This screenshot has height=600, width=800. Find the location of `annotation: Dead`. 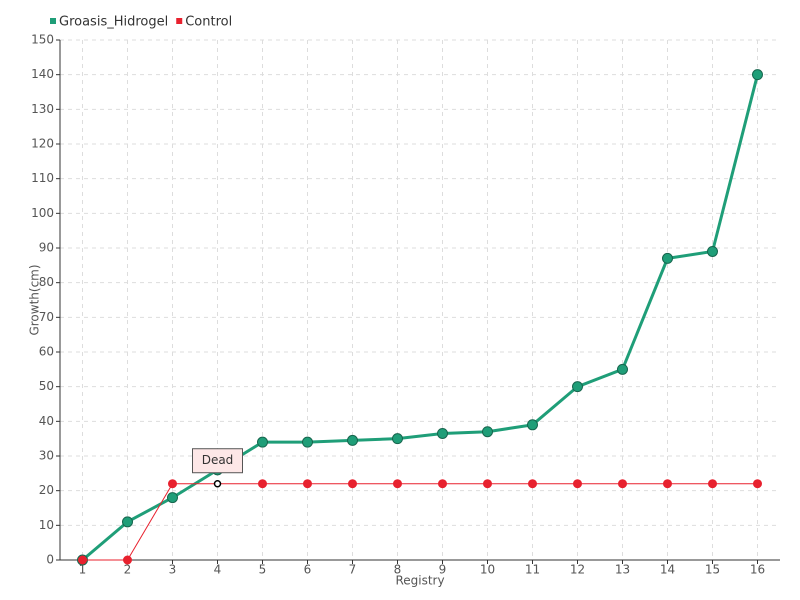

annotation: Dead is located at coordinates (218, 460).